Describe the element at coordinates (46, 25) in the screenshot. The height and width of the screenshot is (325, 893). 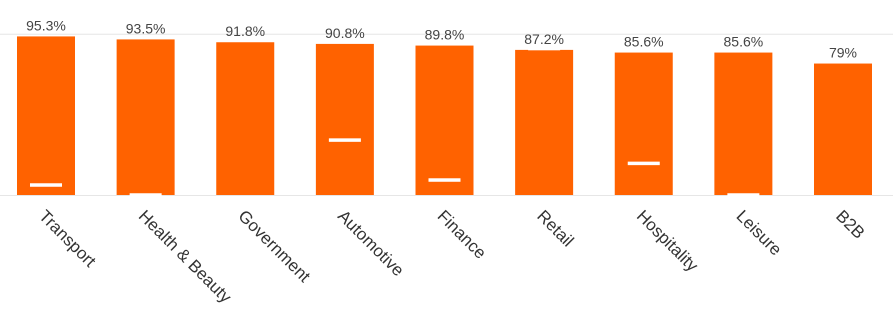
I see `data-label: 95.3%` at that location.